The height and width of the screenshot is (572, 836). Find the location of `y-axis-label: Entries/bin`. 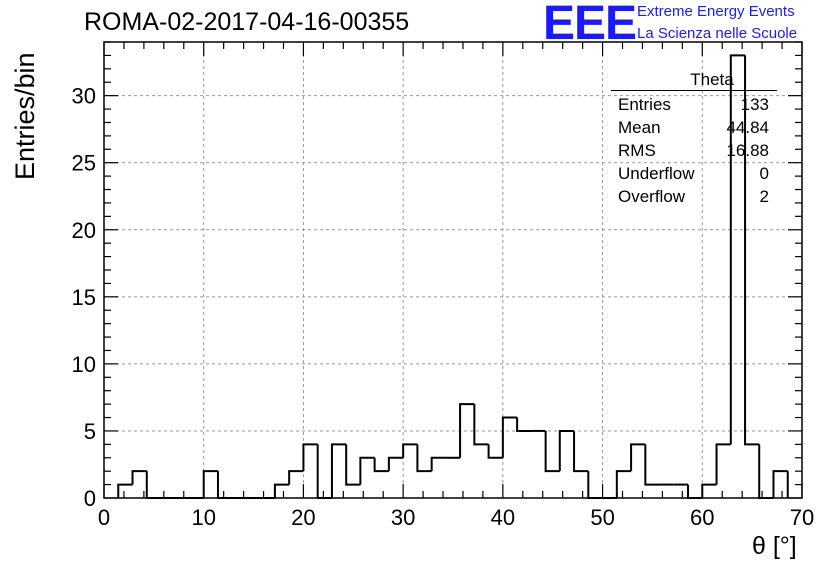

y-axis-label: Entries/bin is located at coordinates (25, 116).